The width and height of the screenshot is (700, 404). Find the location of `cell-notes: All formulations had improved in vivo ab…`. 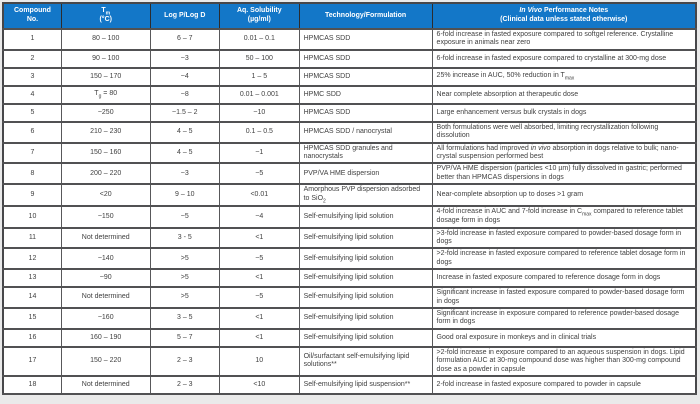

cell-notes: All formulations had improved in vivo ab… is located at coordinates (564, 153).